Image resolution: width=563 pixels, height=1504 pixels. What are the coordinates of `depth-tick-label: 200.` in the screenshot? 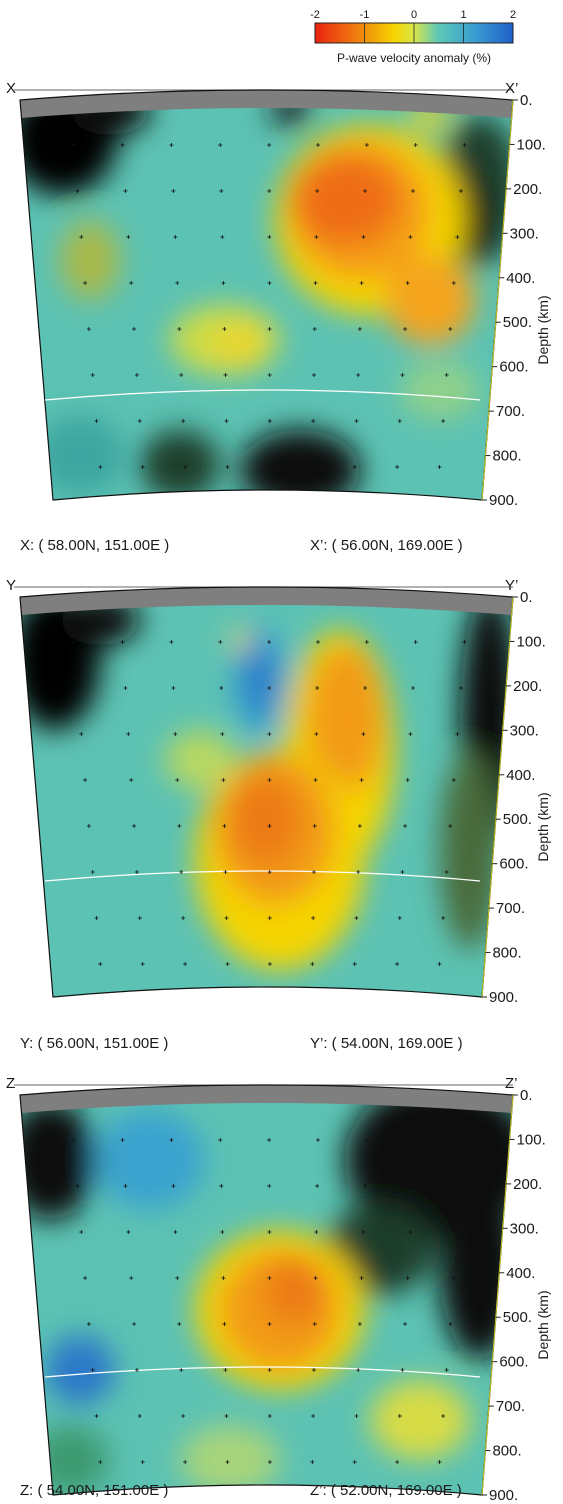 It's located at (527, 189).